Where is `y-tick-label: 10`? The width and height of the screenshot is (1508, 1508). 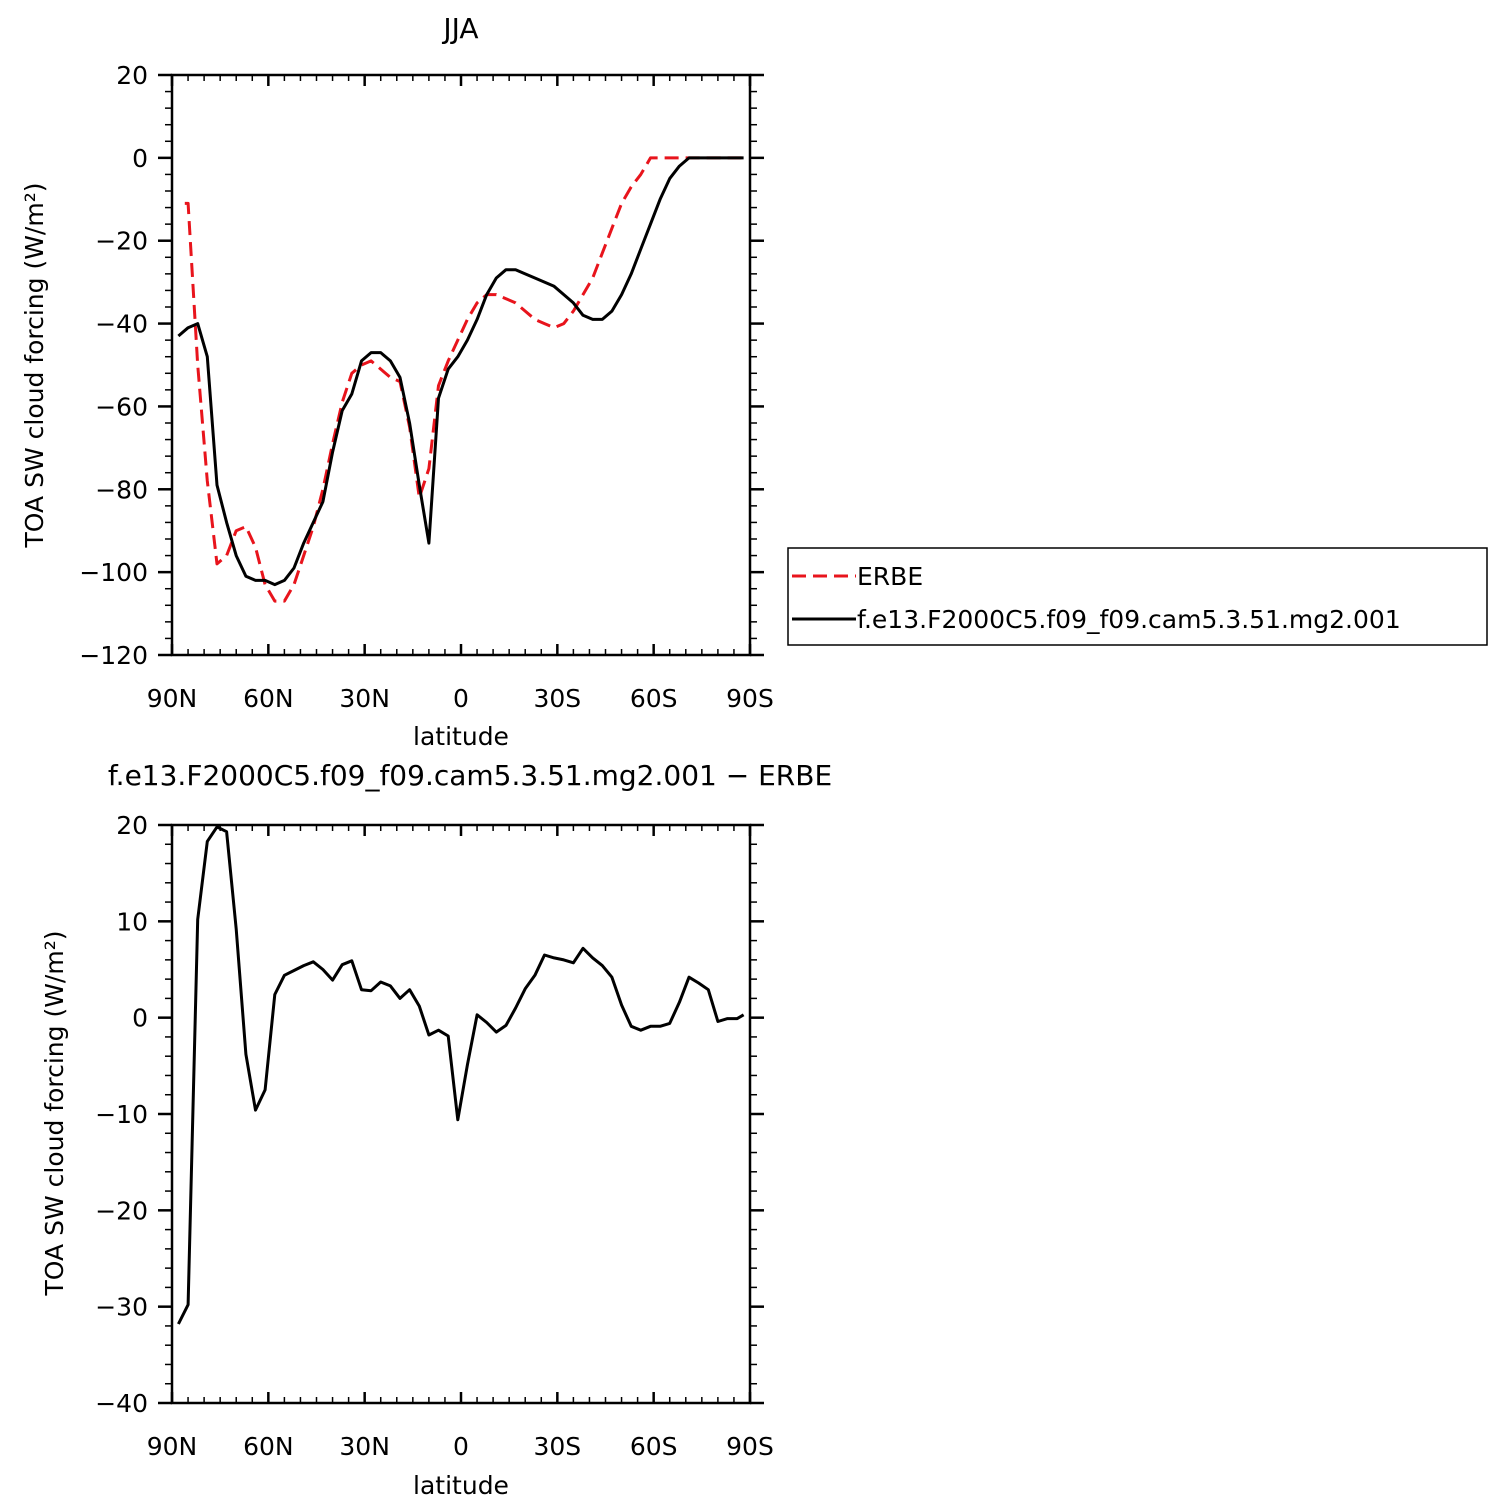
y-tick-label: 10 is located at coordinates (132, 921).